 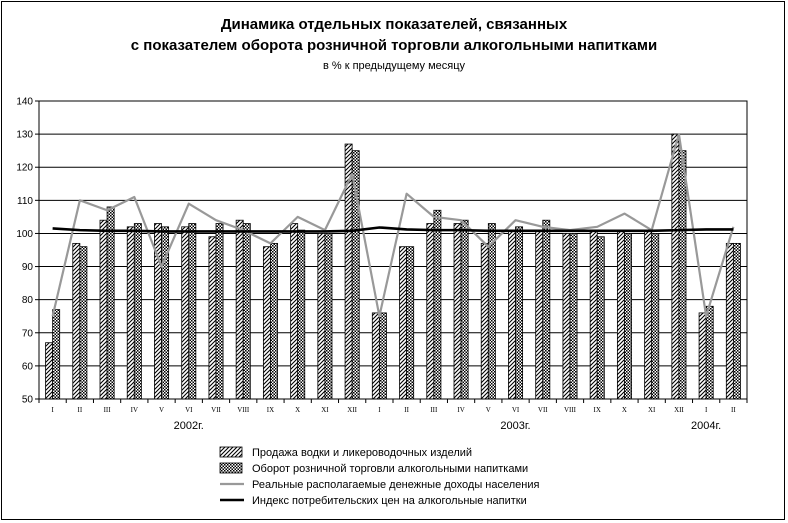 What do you see at coordinates (28, 267) in the screenshot?
I see `y-tick-label: 90` at bounding box center [28, 267].